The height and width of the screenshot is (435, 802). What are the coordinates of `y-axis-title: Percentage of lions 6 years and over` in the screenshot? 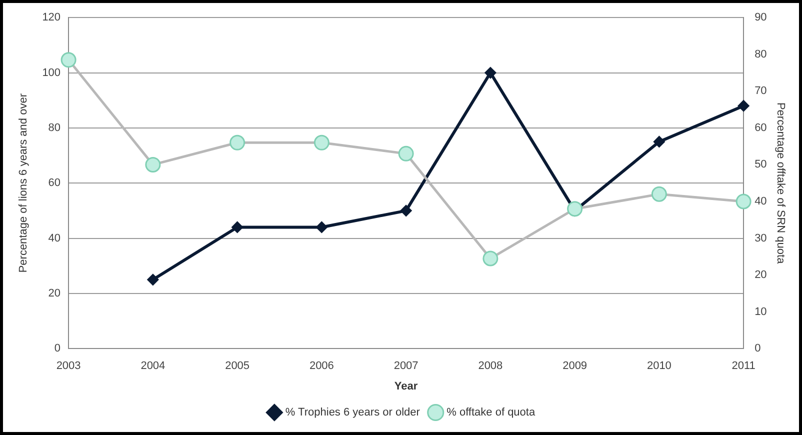 It's located at (24, 183).